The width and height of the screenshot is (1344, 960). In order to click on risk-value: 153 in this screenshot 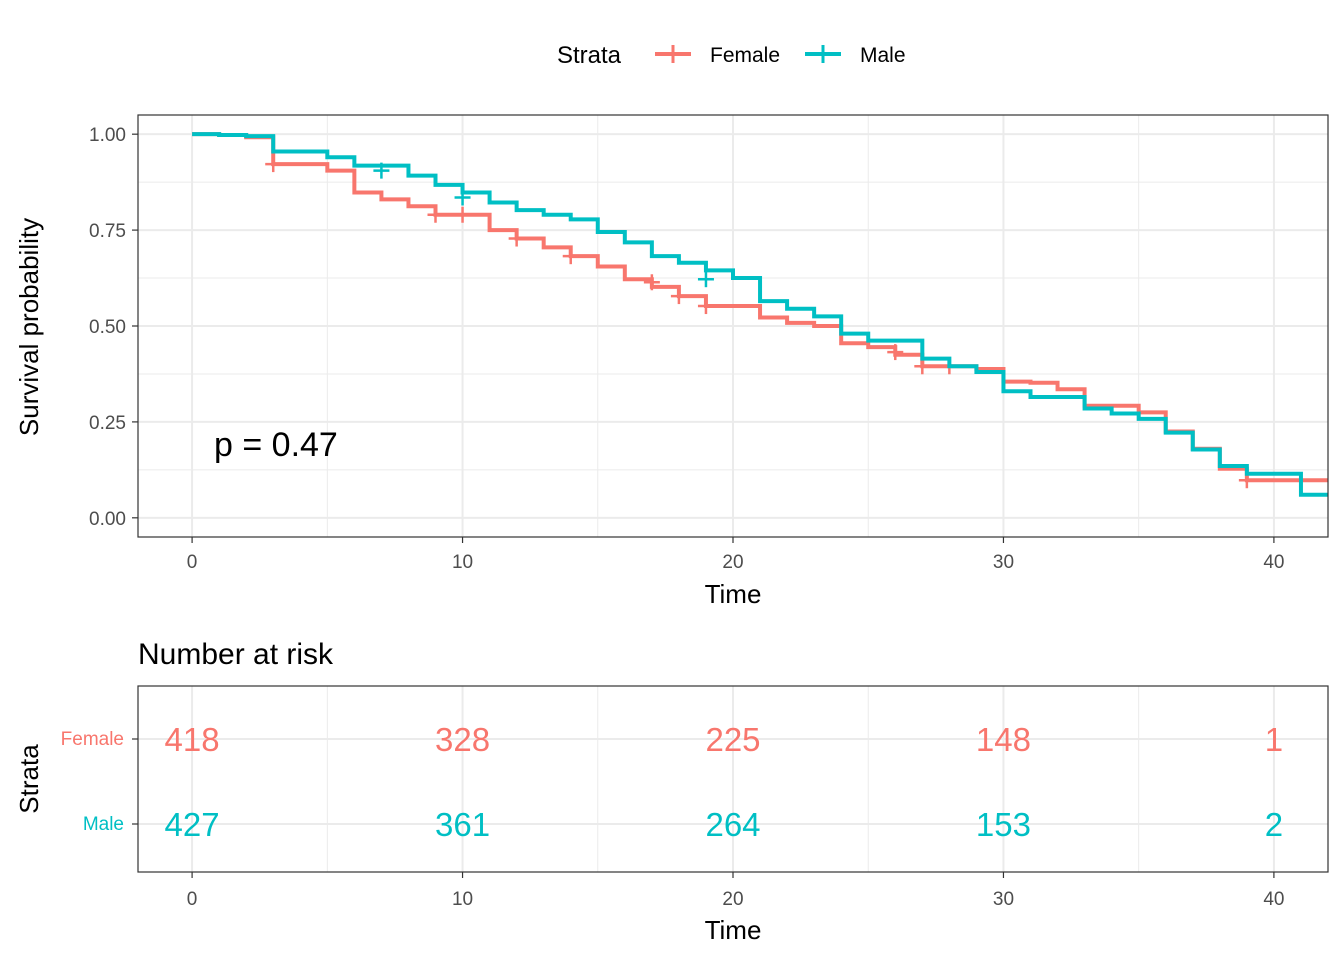, I will do `click(1003, 824)`.